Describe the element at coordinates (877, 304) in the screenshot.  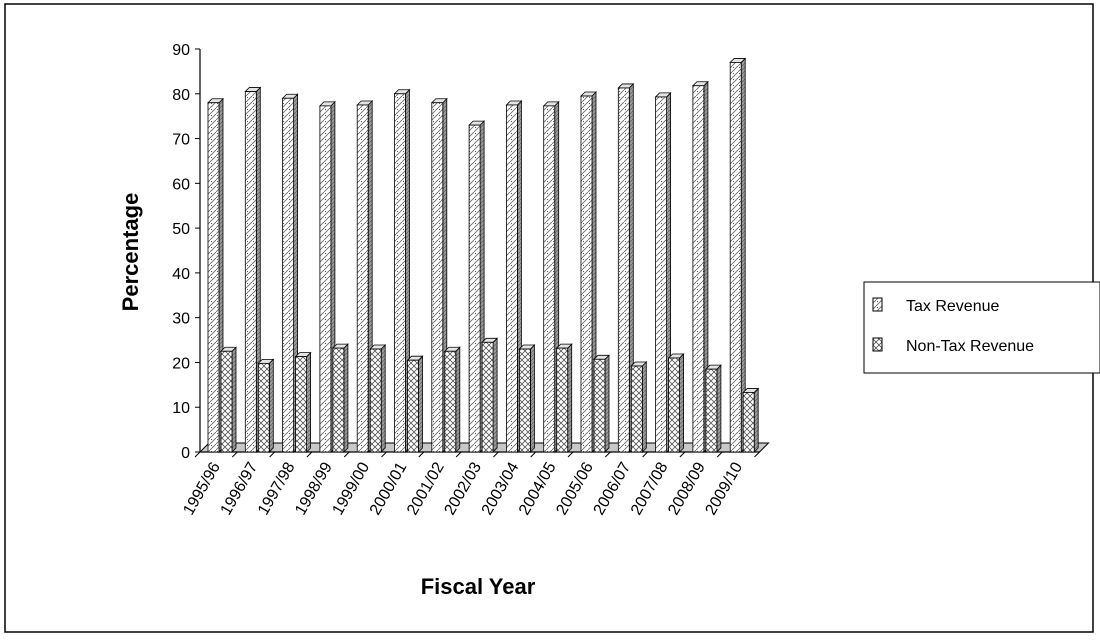
I see `legend-swatch-tax-revenue` at that location.